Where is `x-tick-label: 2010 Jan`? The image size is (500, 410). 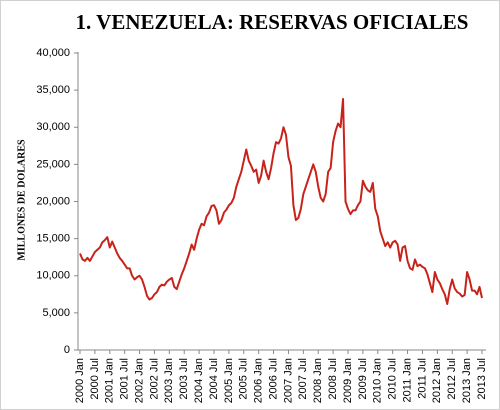 x-tick-label: 2010 Jan is located at coordinates (378, 380).